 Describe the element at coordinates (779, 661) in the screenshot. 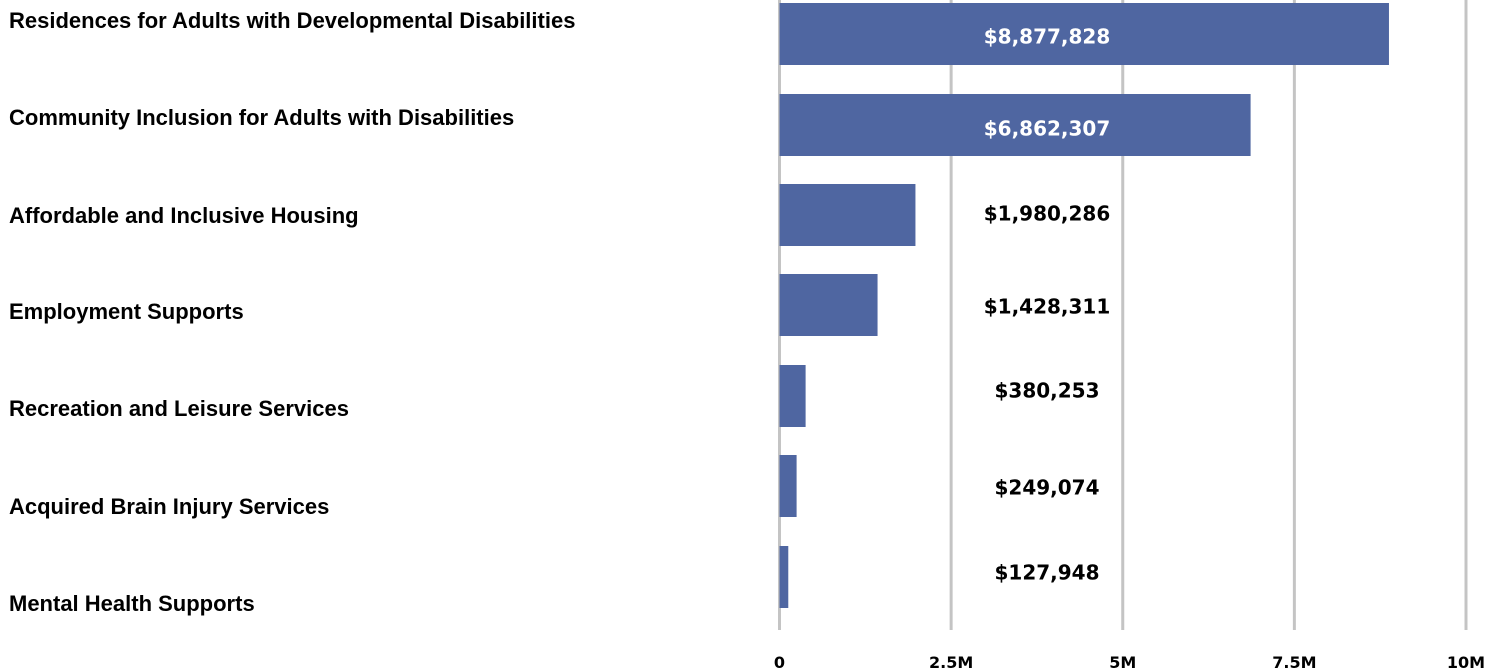

I see `x-tick-label: 0` at that location.